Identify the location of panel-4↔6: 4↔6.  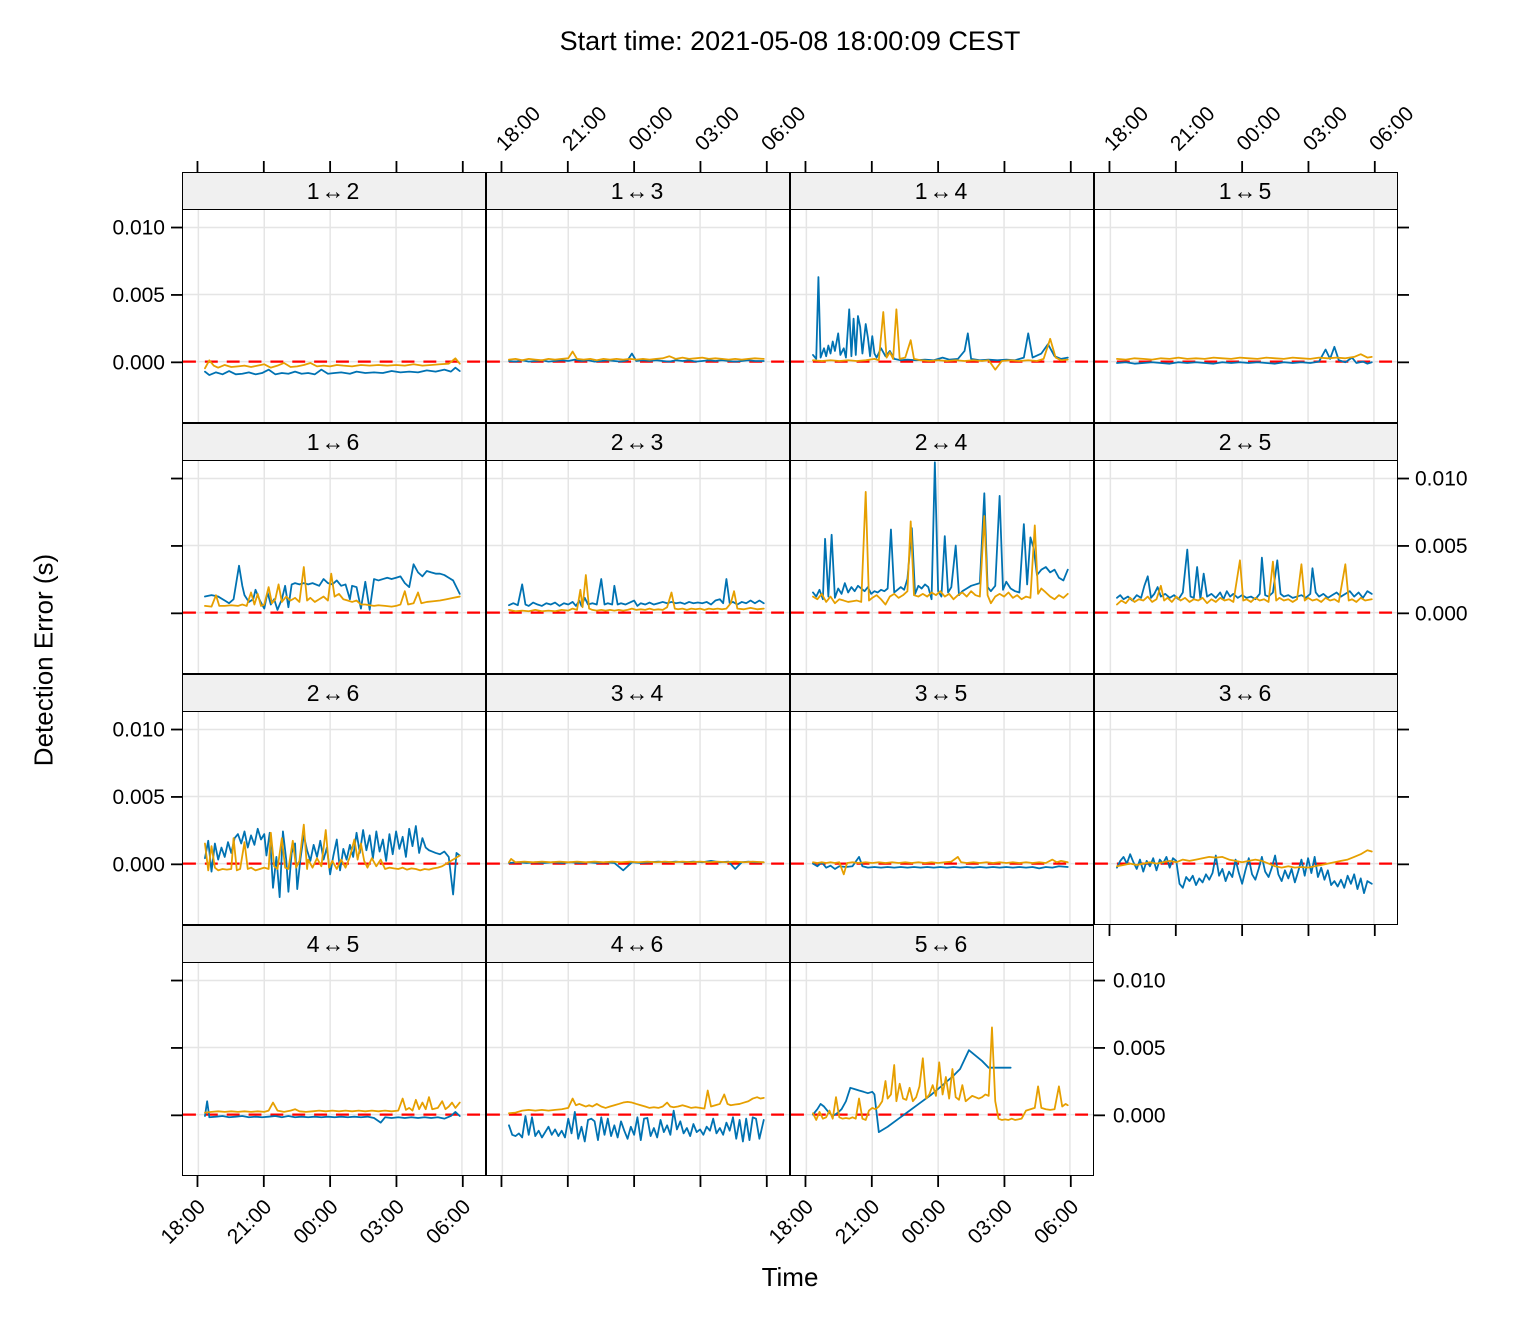
(638, 1050).